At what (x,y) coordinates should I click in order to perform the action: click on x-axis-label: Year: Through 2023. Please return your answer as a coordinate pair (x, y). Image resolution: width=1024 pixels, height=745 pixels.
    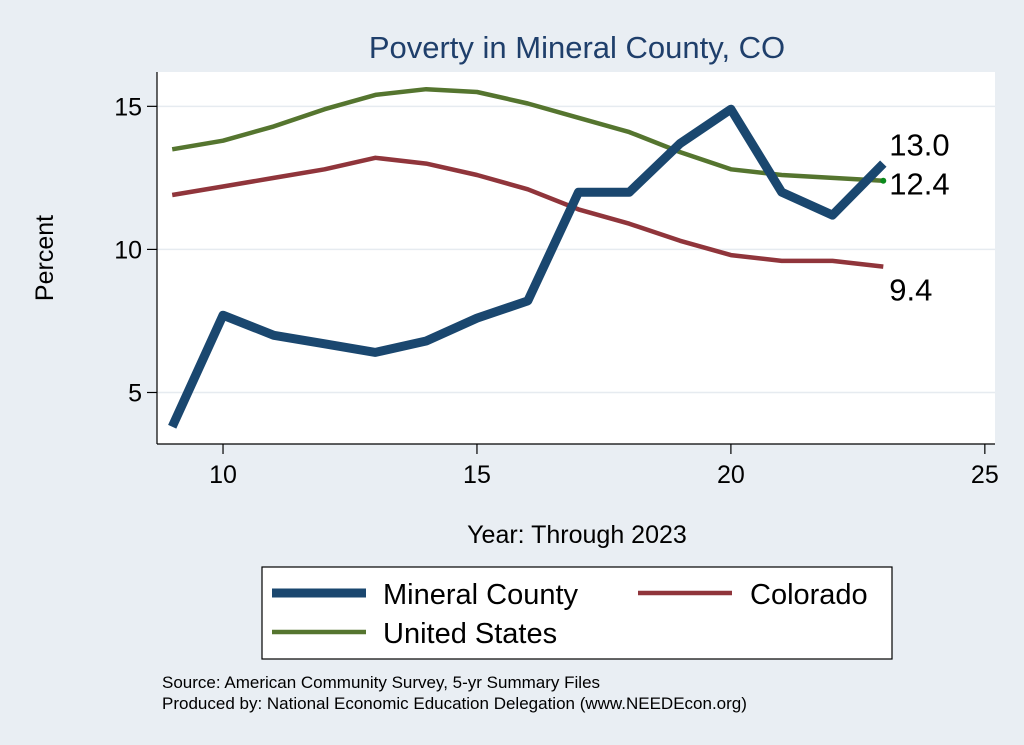
    Looking at the image, I should click on (577, 535).